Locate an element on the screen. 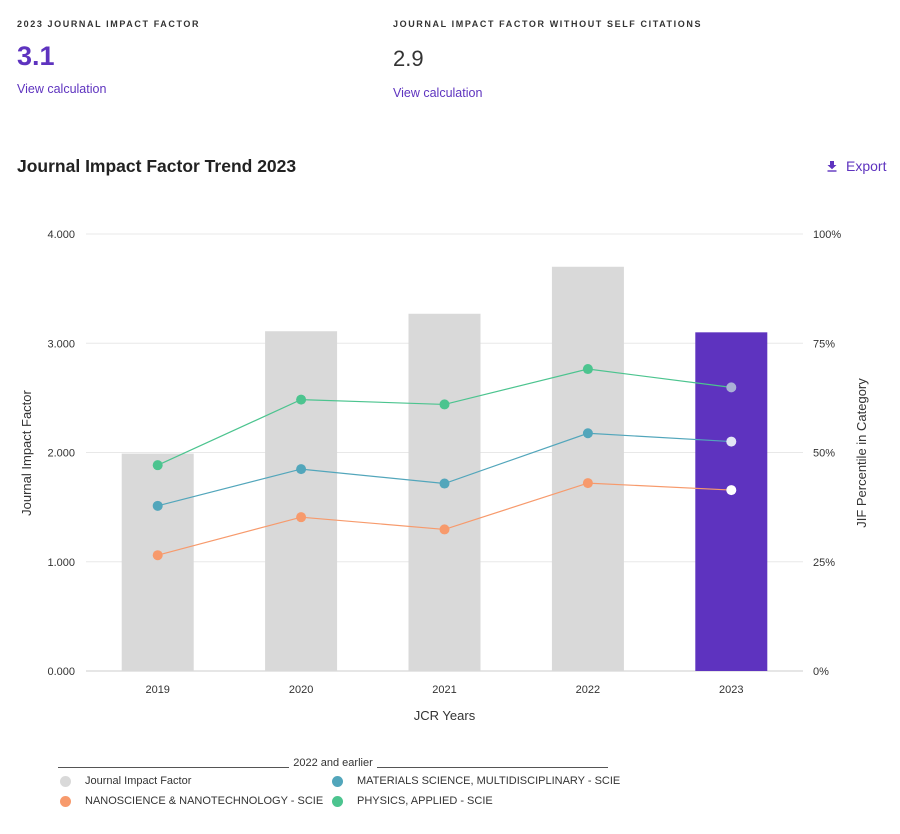 Image resolution: width=900 pixels, height=834 pixels. y2-tick-label: 25% is located at coordinates (824, 563).